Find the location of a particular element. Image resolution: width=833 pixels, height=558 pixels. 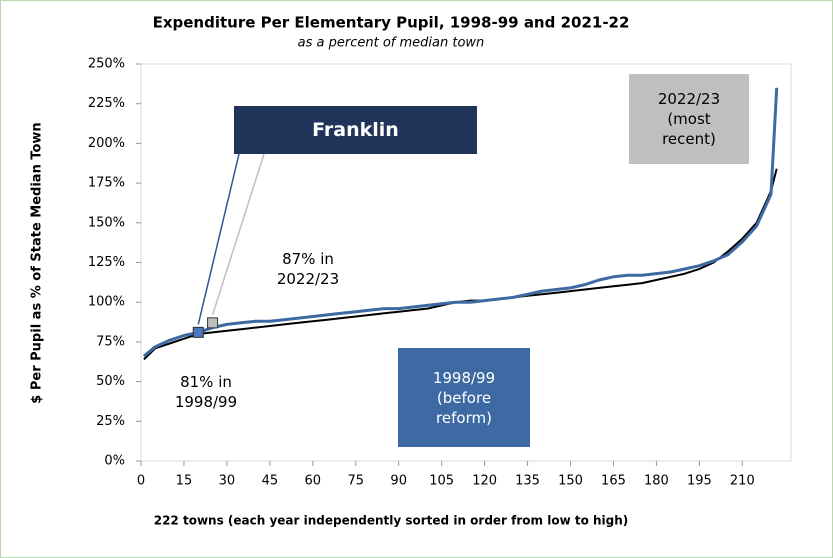

y-tick-label: 50% is located at coordinates (110, 381).